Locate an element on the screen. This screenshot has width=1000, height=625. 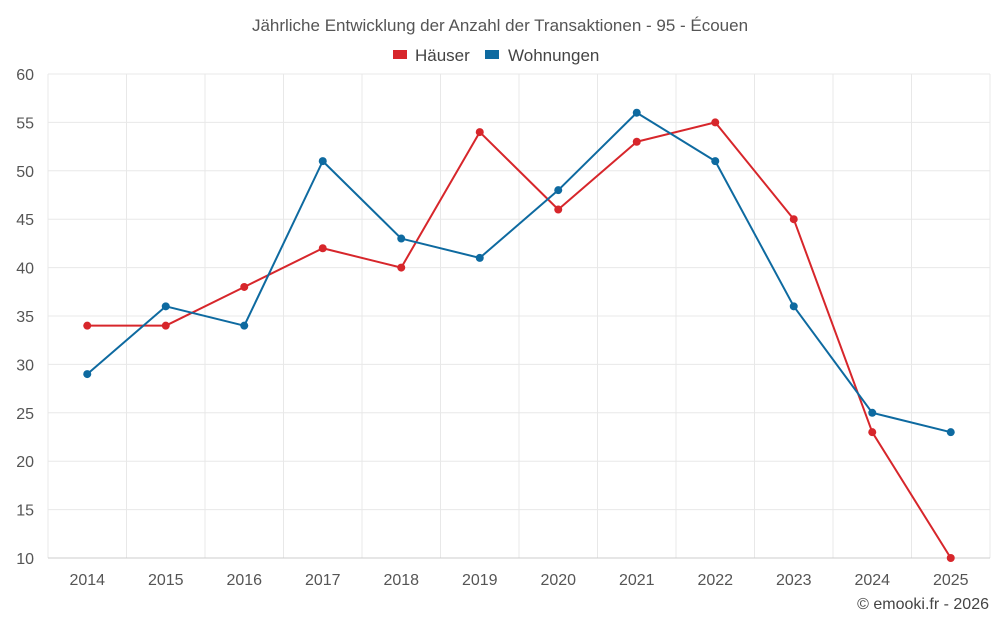
x-tick-label: 2021 is located at coordinates (637, 580).